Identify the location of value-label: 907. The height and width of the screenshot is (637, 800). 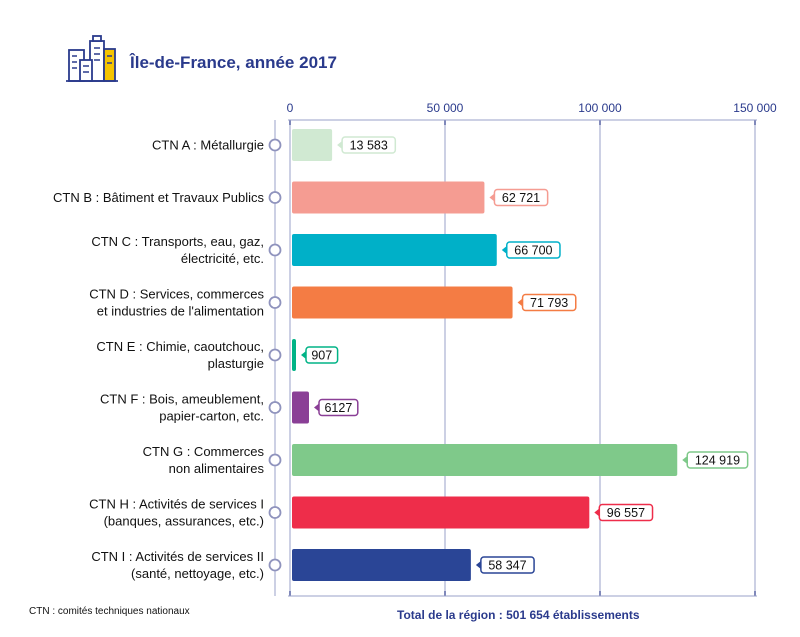
(321, 356).